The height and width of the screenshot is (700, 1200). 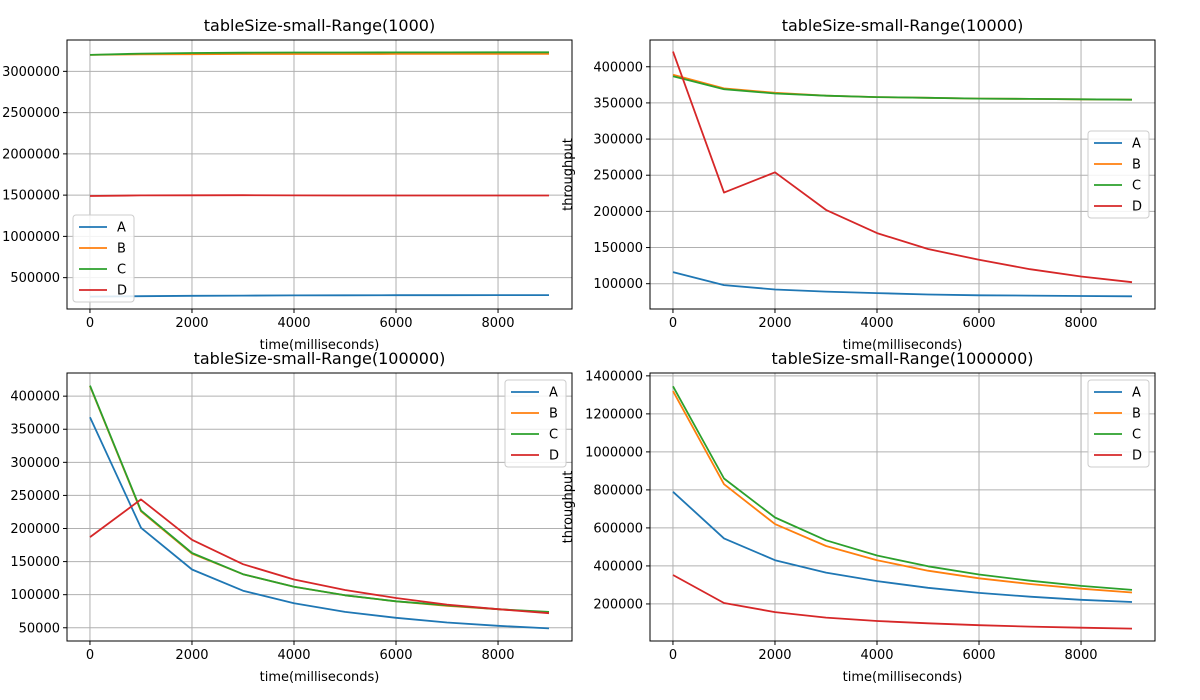 What do you see at coordinates (568, 507) in the screenshot?
I see `y-axis-label: throughput` at bounding box center [568, 507].